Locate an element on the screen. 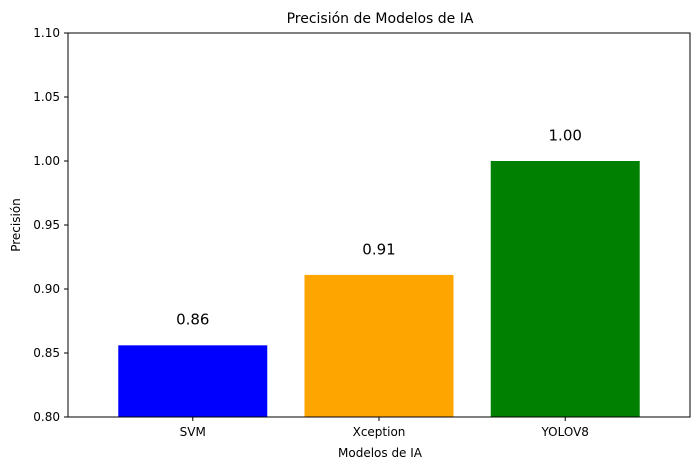  y-tick-label: 1.00 is located at coordinates (46, 161).